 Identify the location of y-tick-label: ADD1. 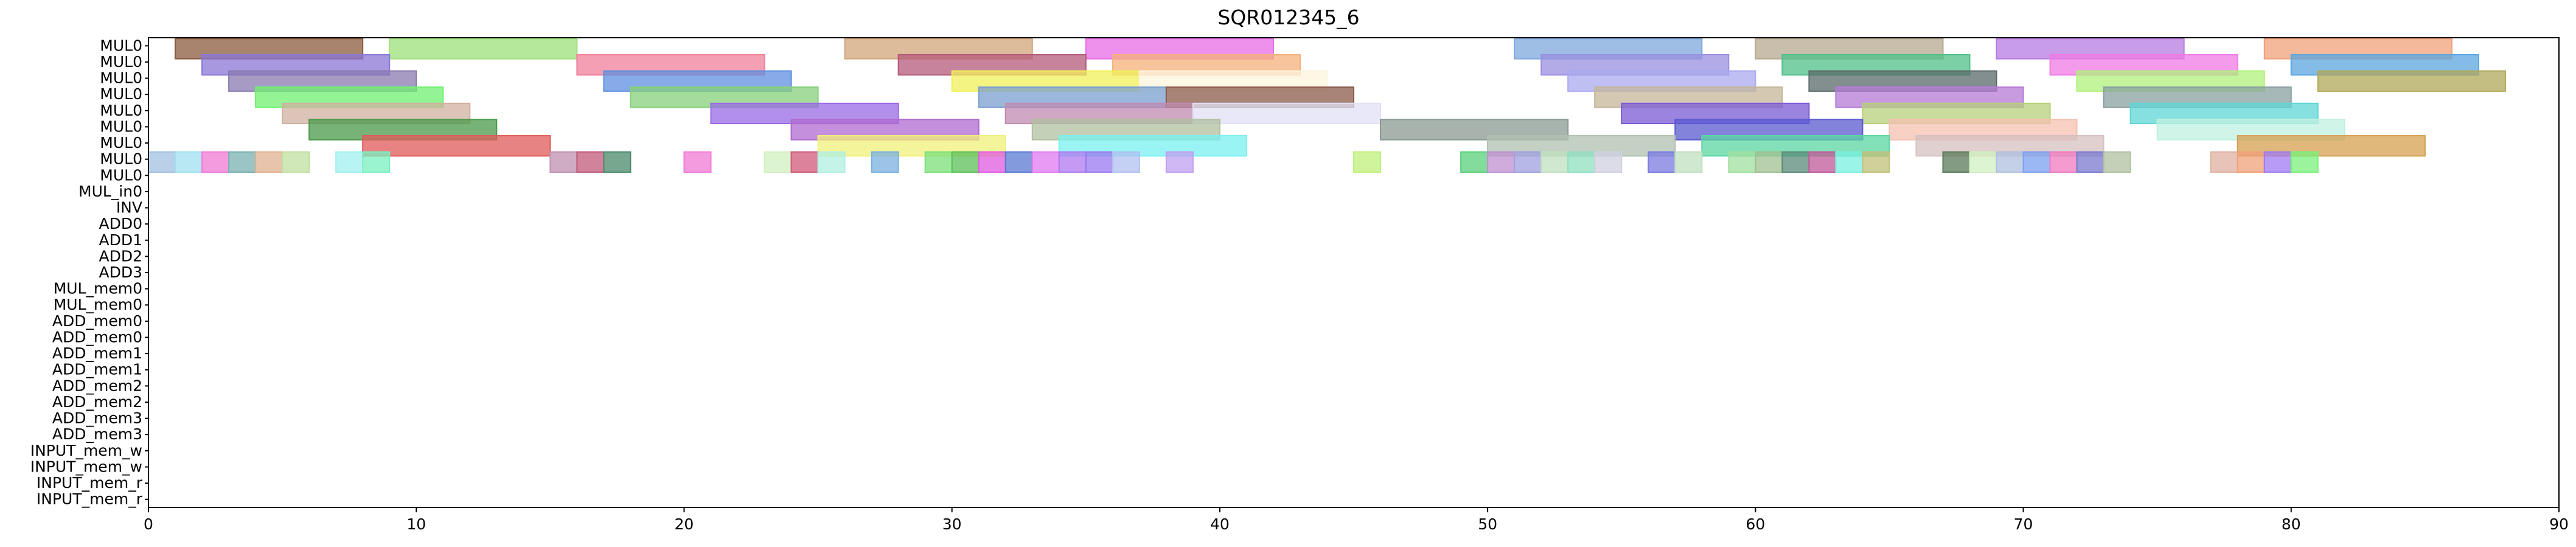
(120, 240).